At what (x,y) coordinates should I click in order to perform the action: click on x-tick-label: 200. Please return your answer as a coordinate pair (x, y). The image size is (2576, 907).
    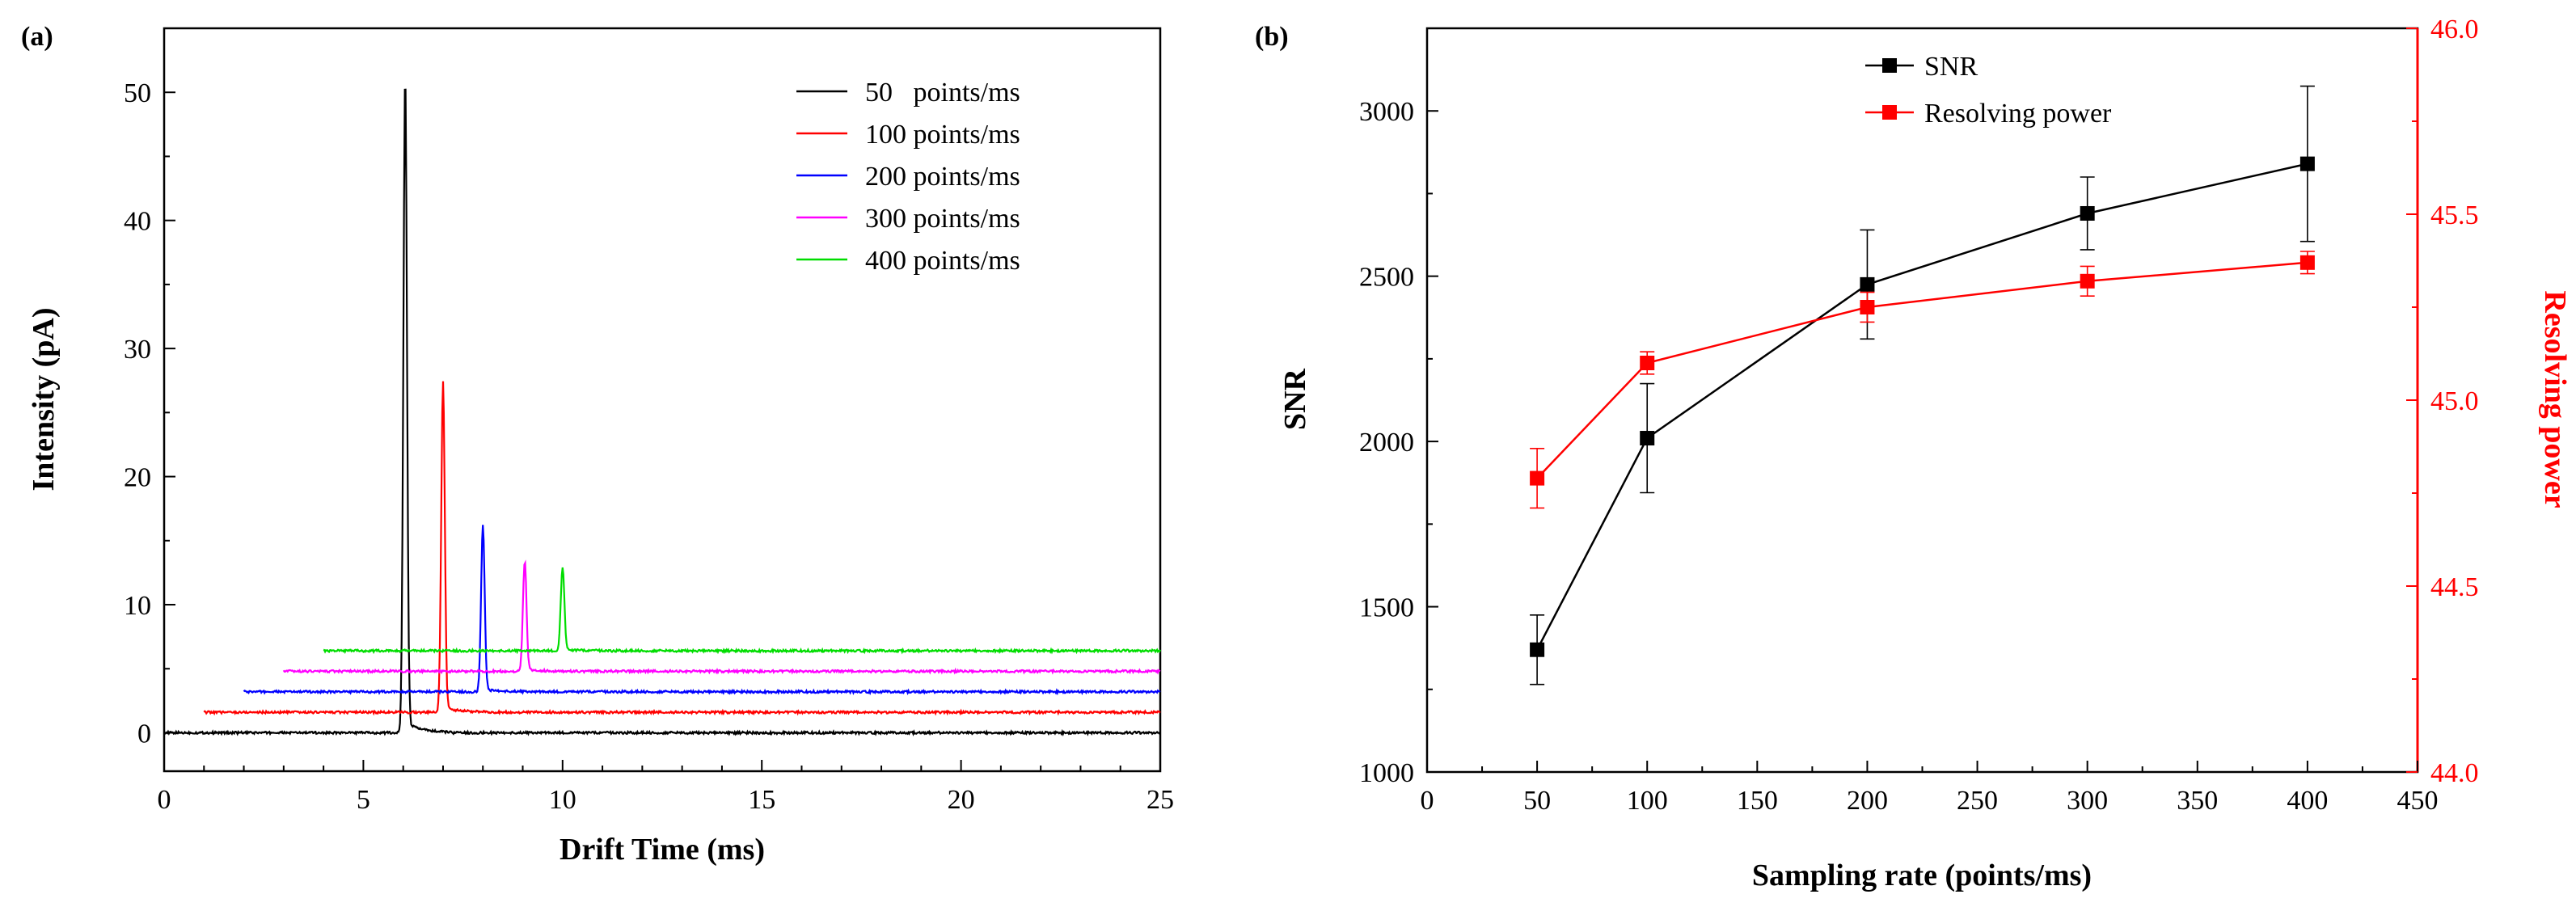
    Looking at the image, I should click on (1867, 801).